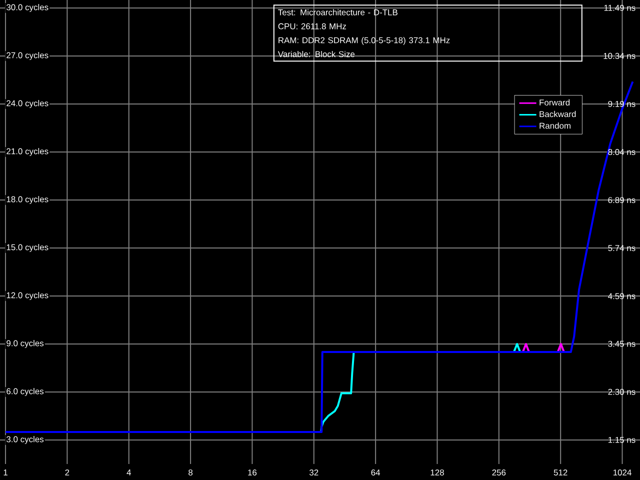  Describe the element at coordinates (190, 473) in the screenshot. I see `x-tick-label: 8` at that location.